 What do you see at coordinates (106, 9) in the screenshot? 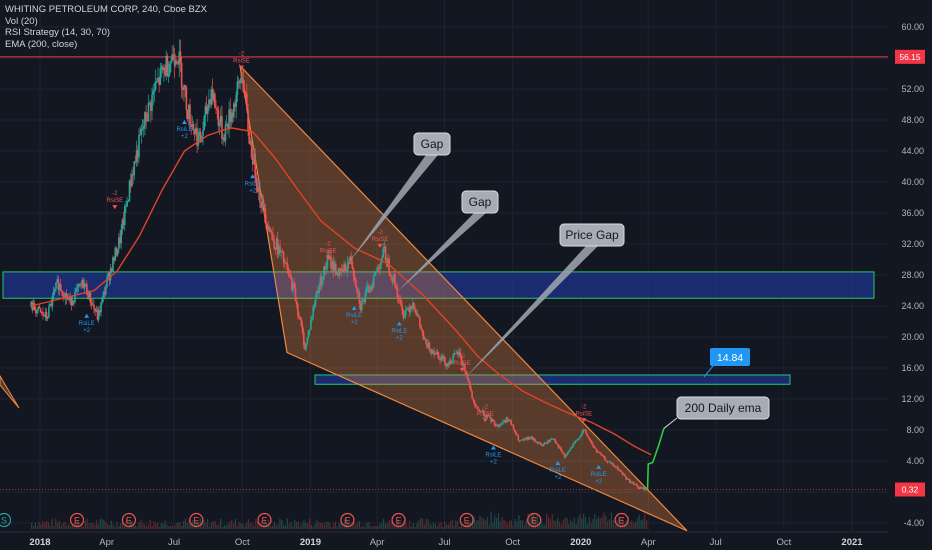
I see `legend-title: WHITING PETROLEUM CORP, 240, Cboe BZX` at bounding box center [106, 9].